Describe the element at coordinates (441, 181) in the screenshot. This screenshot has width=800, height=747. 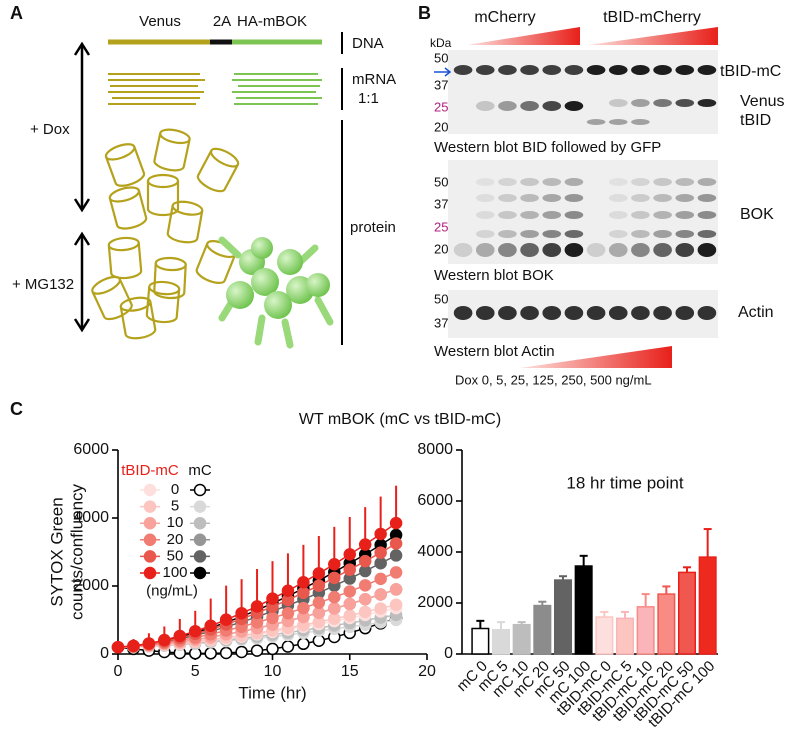
I see `marker: 50` at that location.